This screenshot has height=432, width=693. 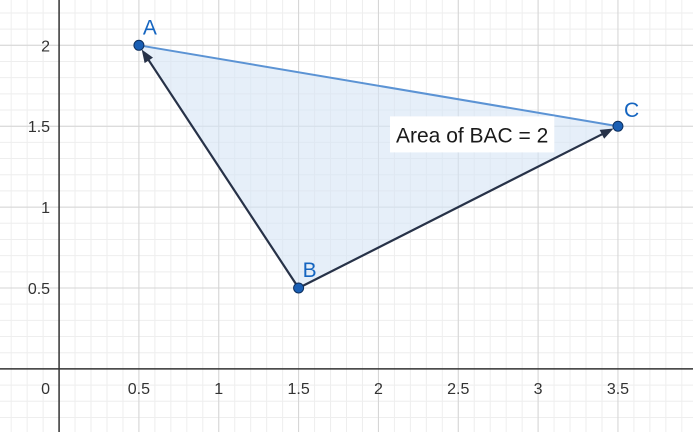 What do you see at coordinates (139, 389) in the screenshot?
I see `x-tick-label: 0.5` at bounding box center [139, 389].